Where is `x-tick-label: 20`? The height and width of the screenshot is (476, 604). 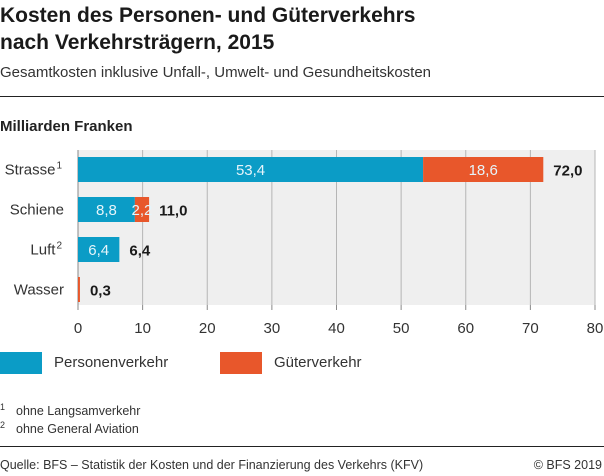 x-tick-label: 20 is located at coordinates (207, 328).